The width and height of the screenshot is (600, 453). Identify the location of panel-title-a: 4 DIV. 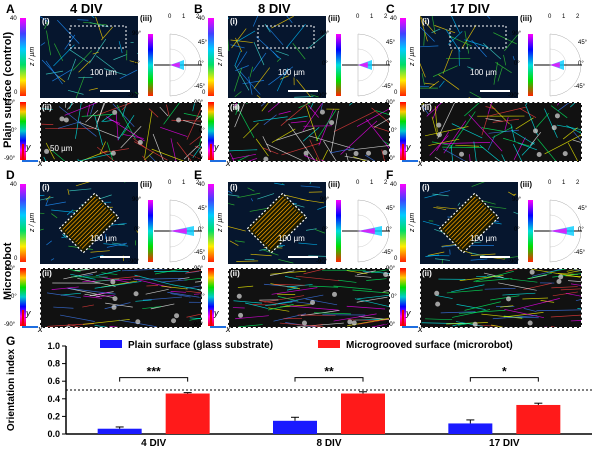
(86, 8).